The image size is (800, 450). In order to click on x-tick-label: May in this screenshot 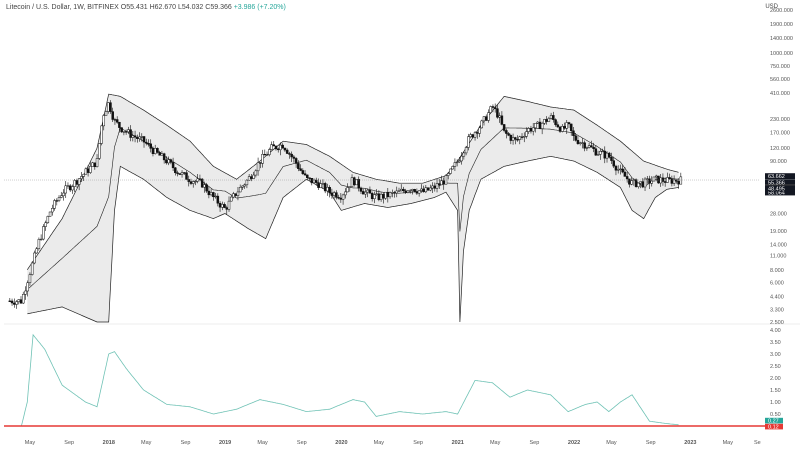, I will do `click(728, 443)`.